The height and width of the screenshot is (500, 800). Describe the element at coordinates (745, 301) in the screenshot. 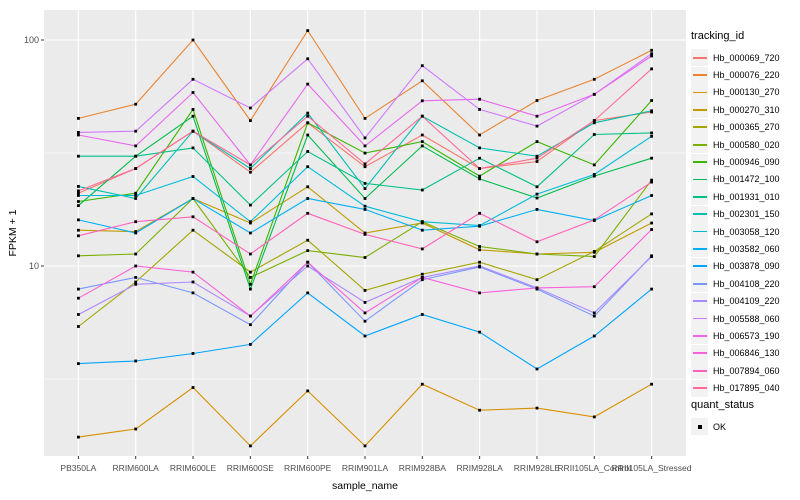

I see `legend-item: Hb_004109_220` at that location.